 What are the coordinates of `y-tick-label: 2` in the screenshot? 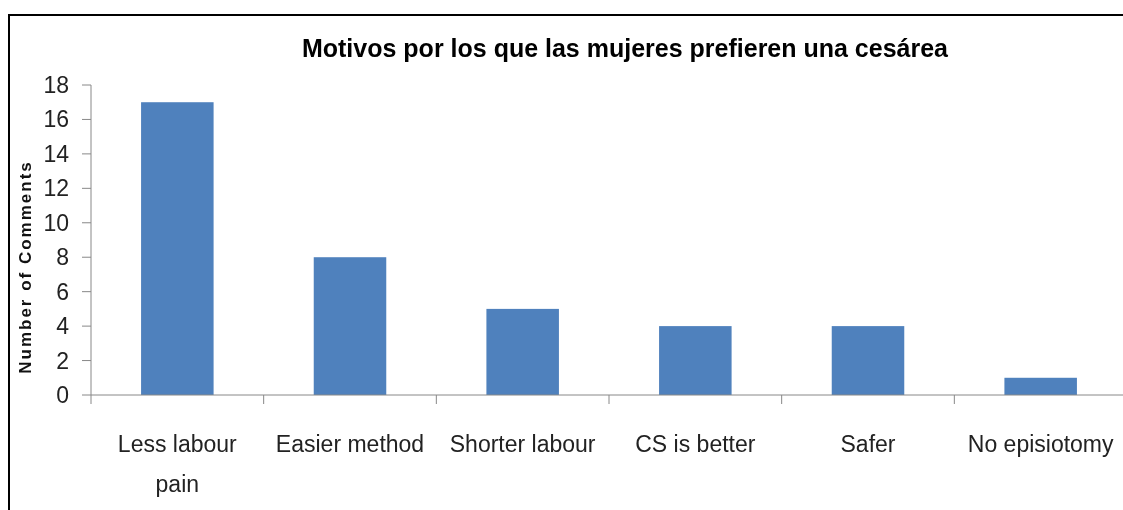 It's located at (62, 360).